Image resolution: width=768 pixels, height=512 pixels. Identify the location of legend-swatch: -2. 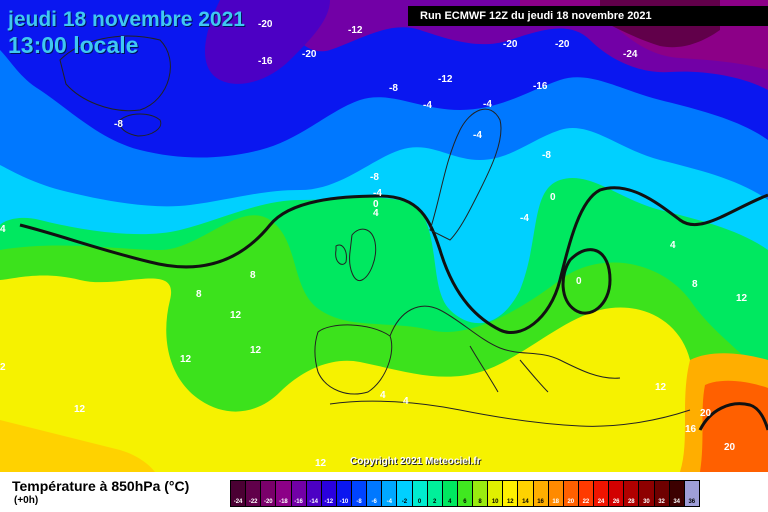
(405, 493).